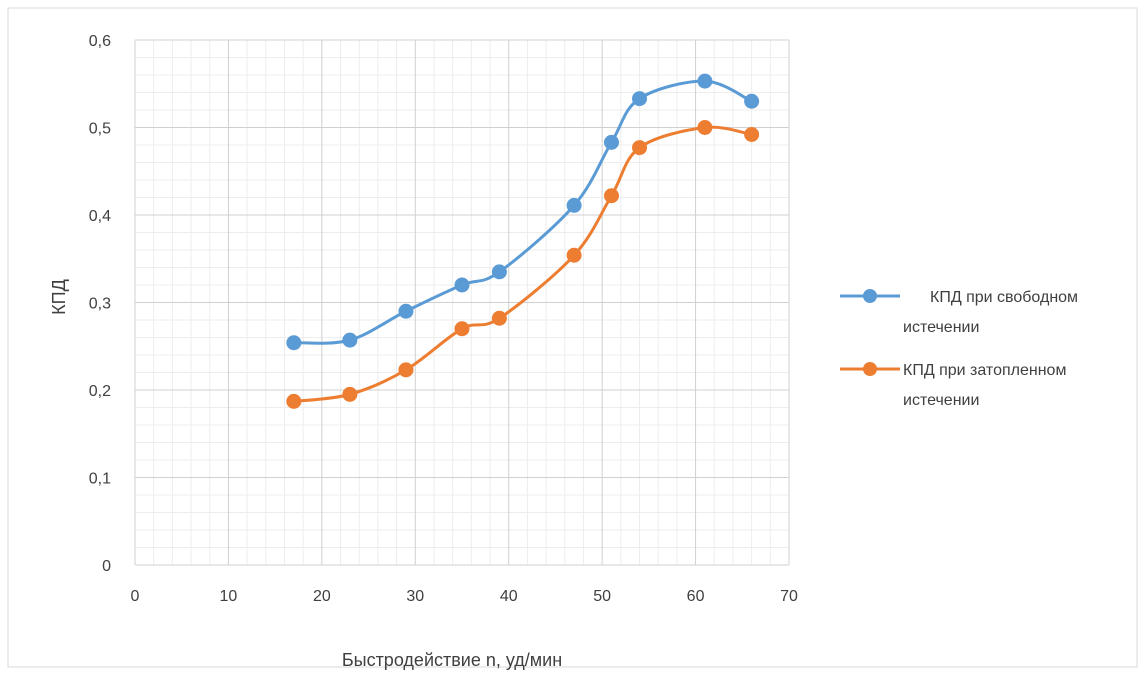  Describe the element at coordinates (100, 216) in the screenshot. I see `y-tick-label: 0,4` at that location.